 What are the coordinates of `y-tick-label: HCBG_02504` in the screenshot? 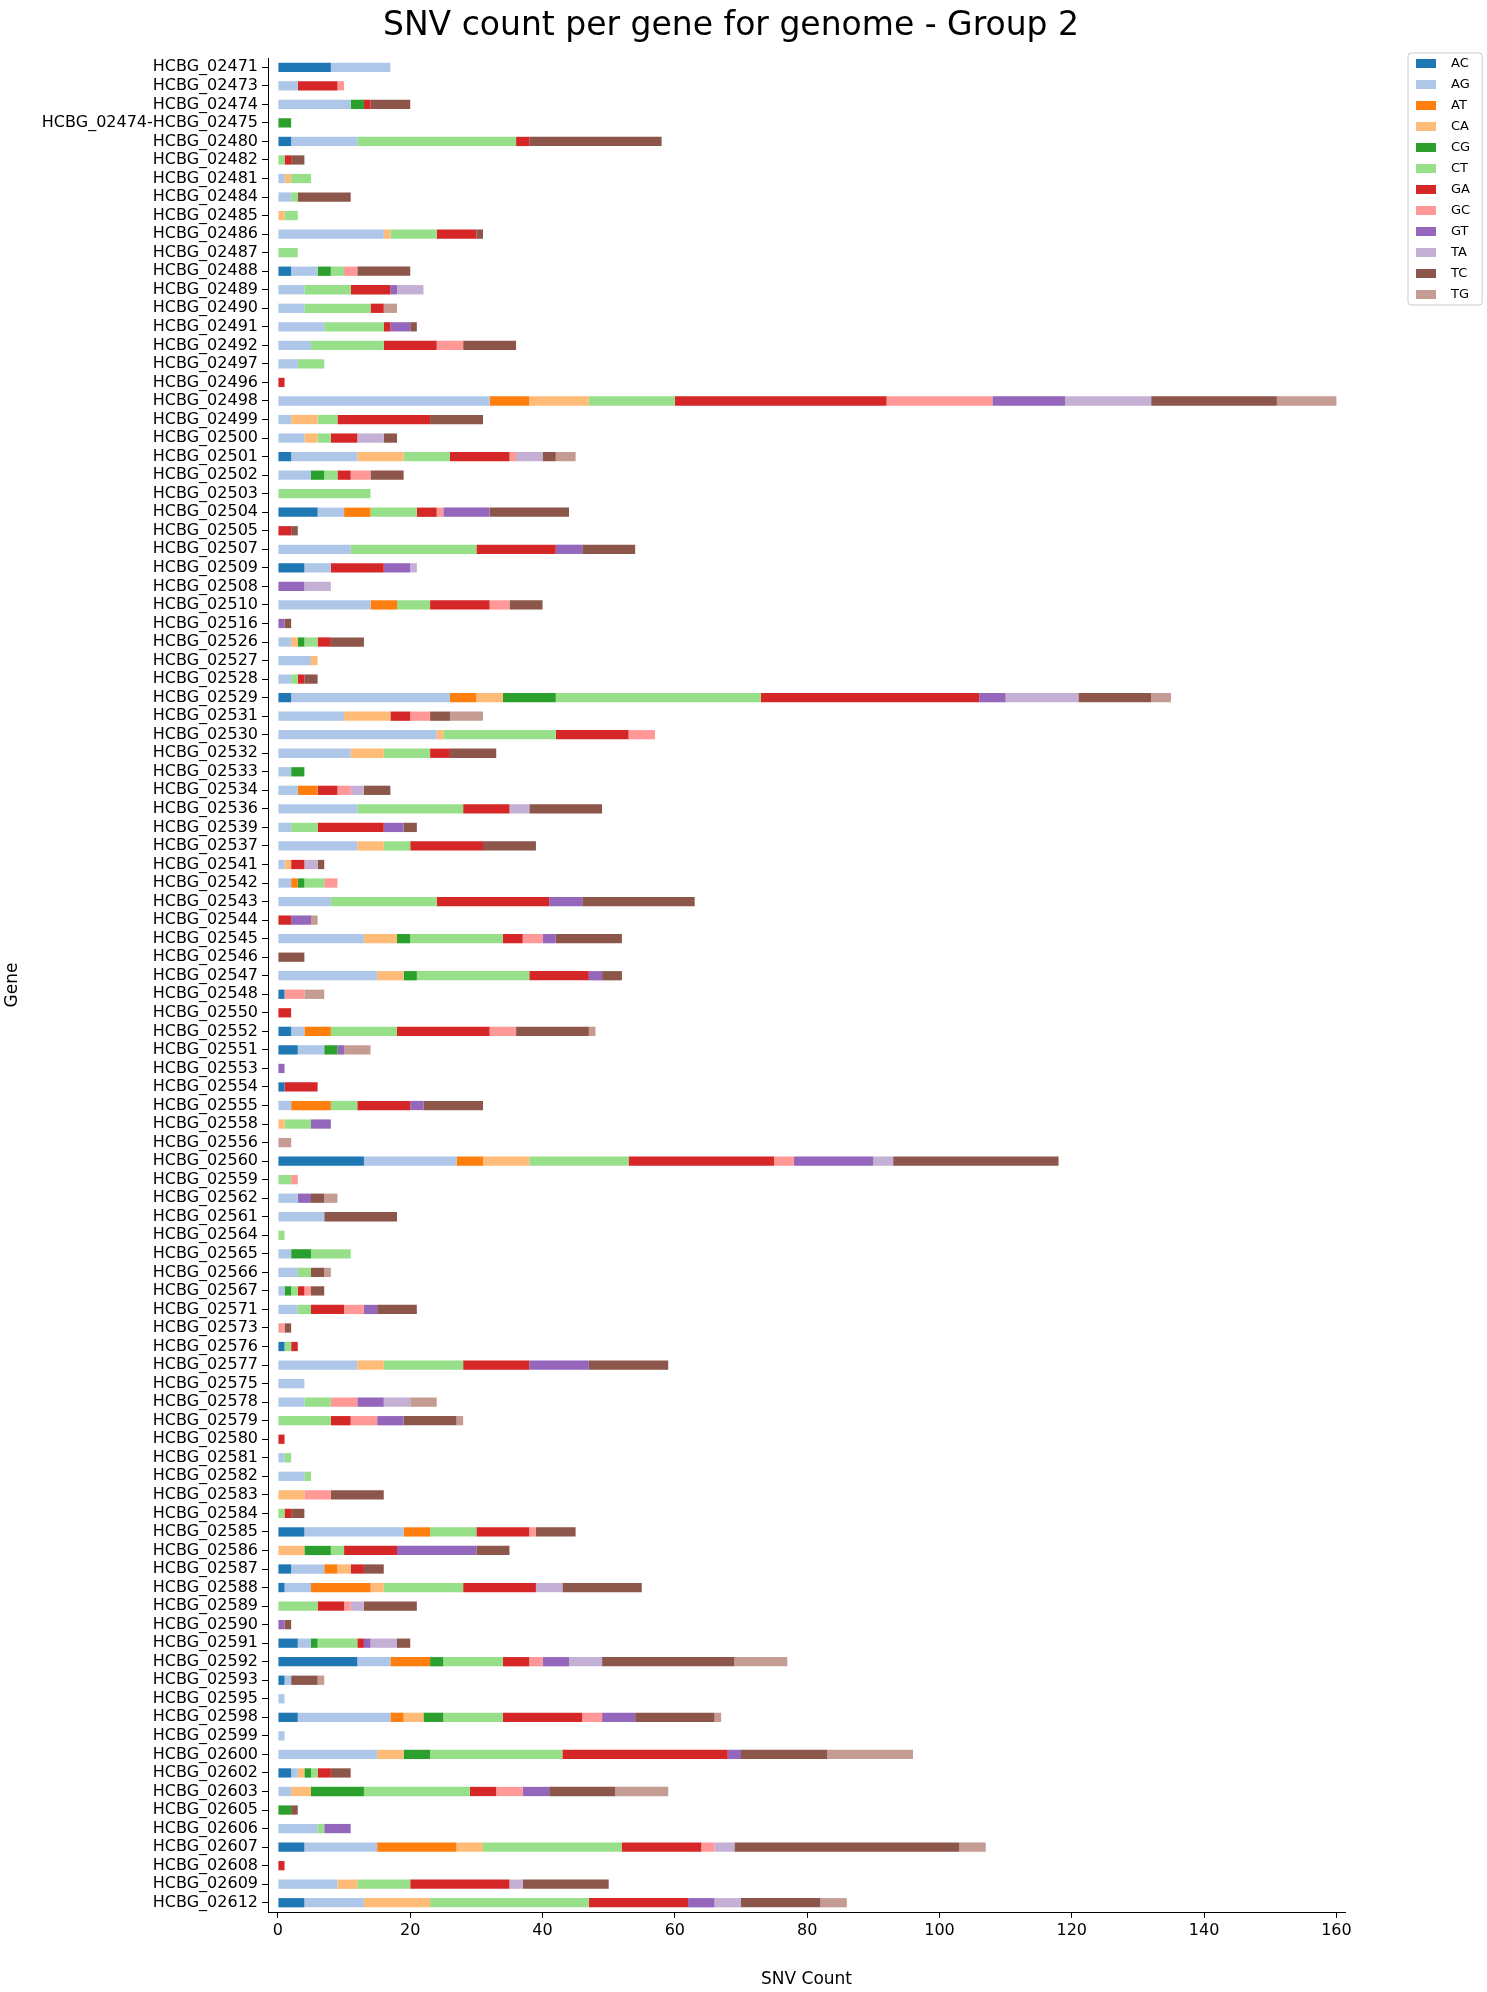 It's located at (205, 511).